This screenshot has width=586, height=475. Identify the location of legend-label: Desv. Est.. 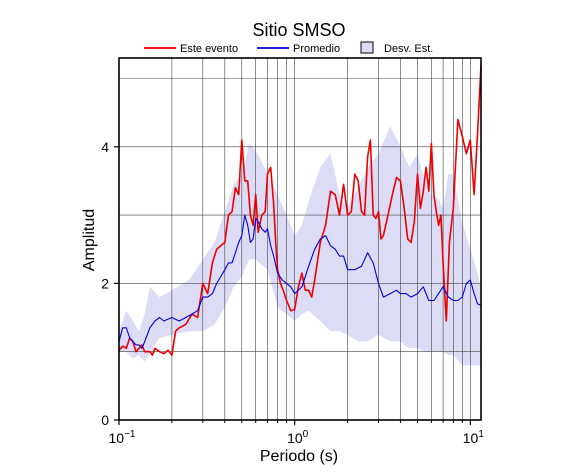
(408, 49).